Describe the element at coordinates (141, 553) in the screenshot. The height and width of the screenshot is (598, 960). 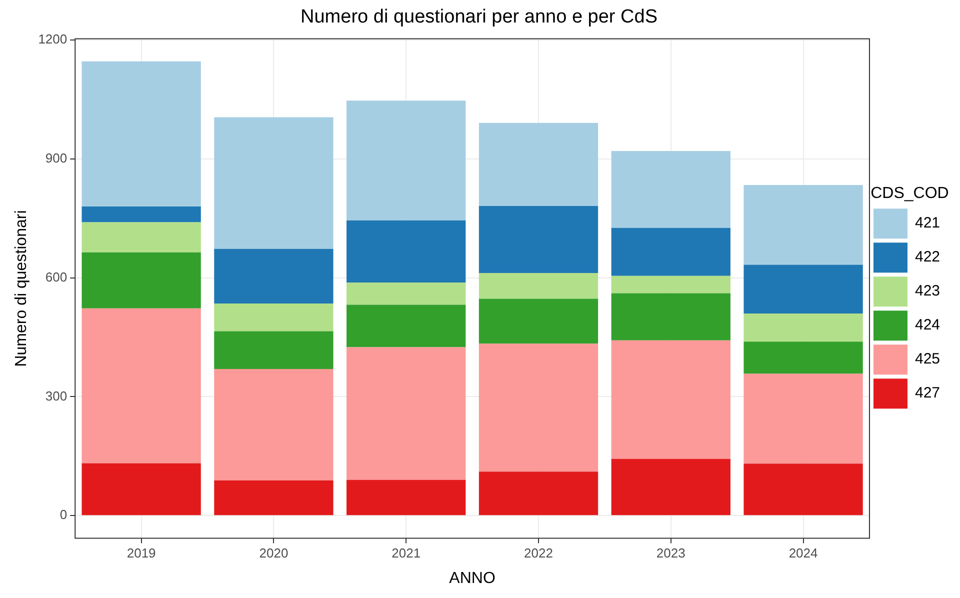
I see `x-tick-label: 2019` at that location.